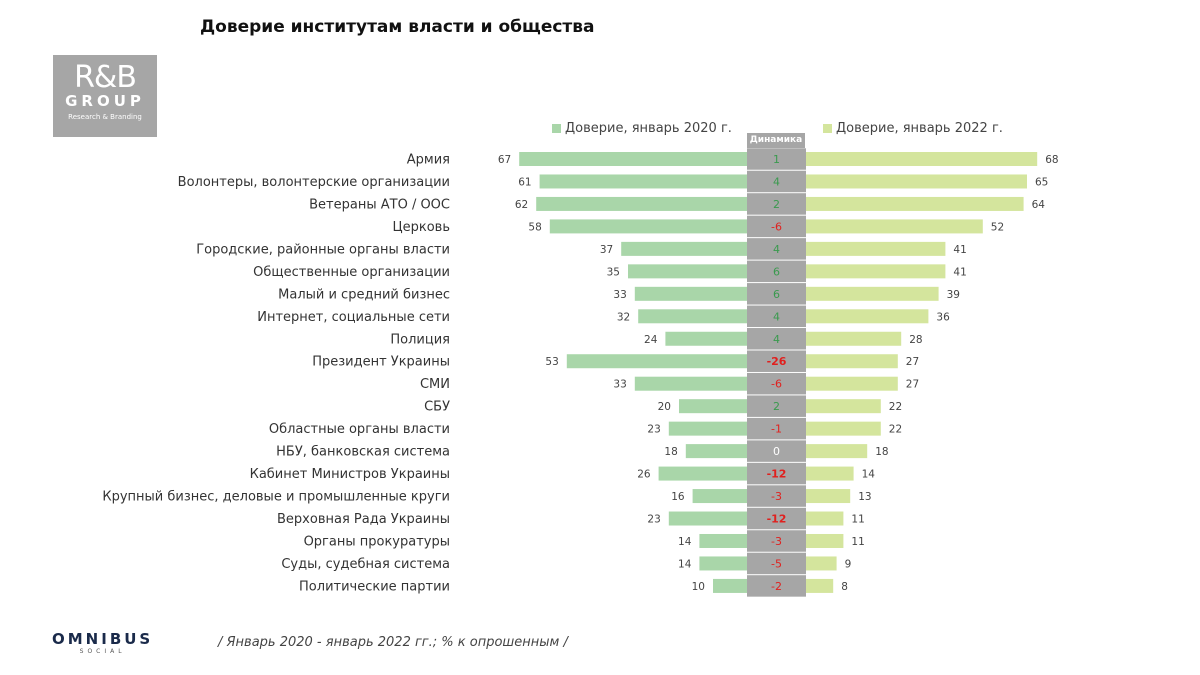  I want to click on category-label: Церковь, so click(421, 227).